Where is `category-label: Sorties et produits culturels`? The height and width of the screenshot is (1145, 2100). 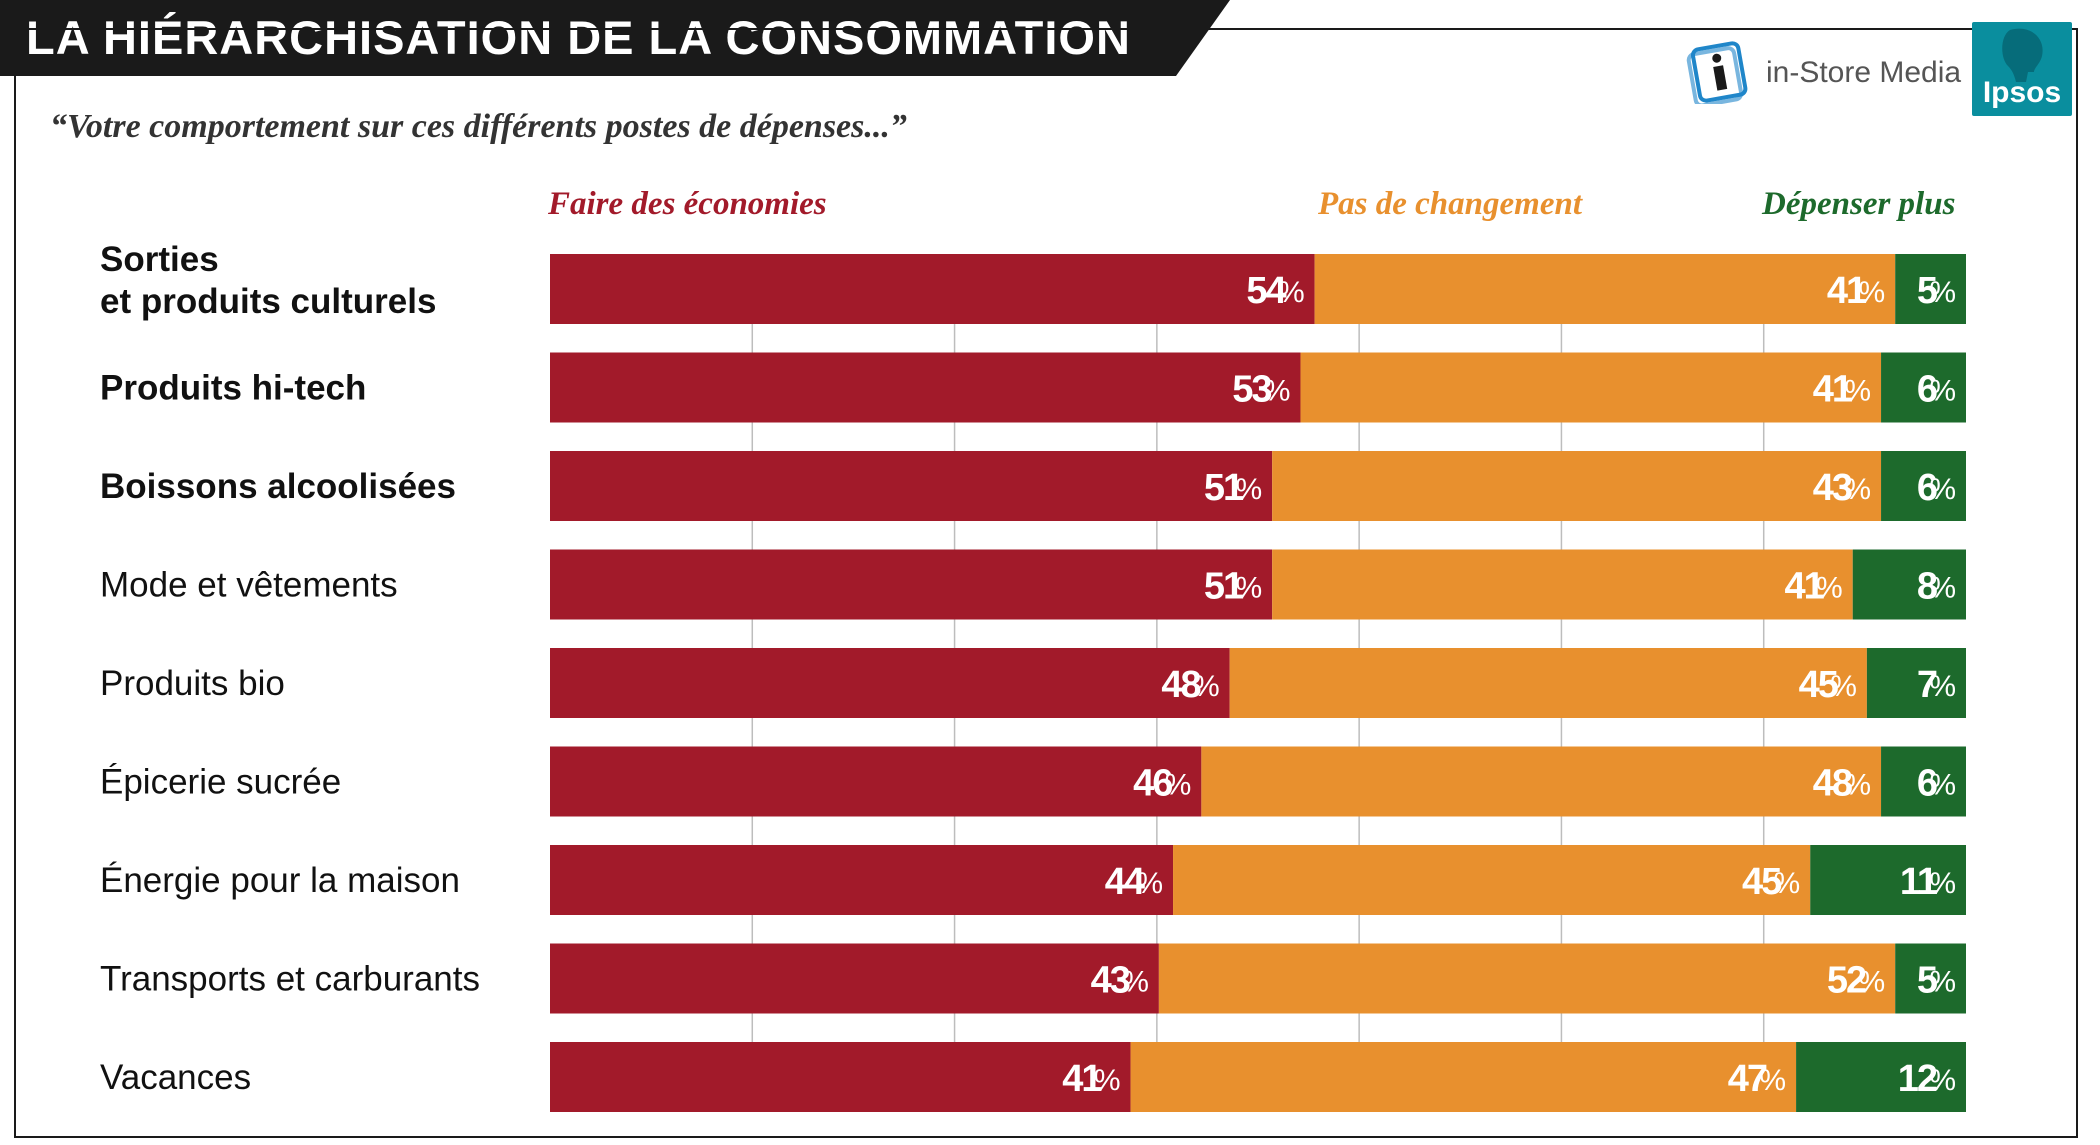
category-label: Sorties et produits culturels is located at coordinates (268, 280).